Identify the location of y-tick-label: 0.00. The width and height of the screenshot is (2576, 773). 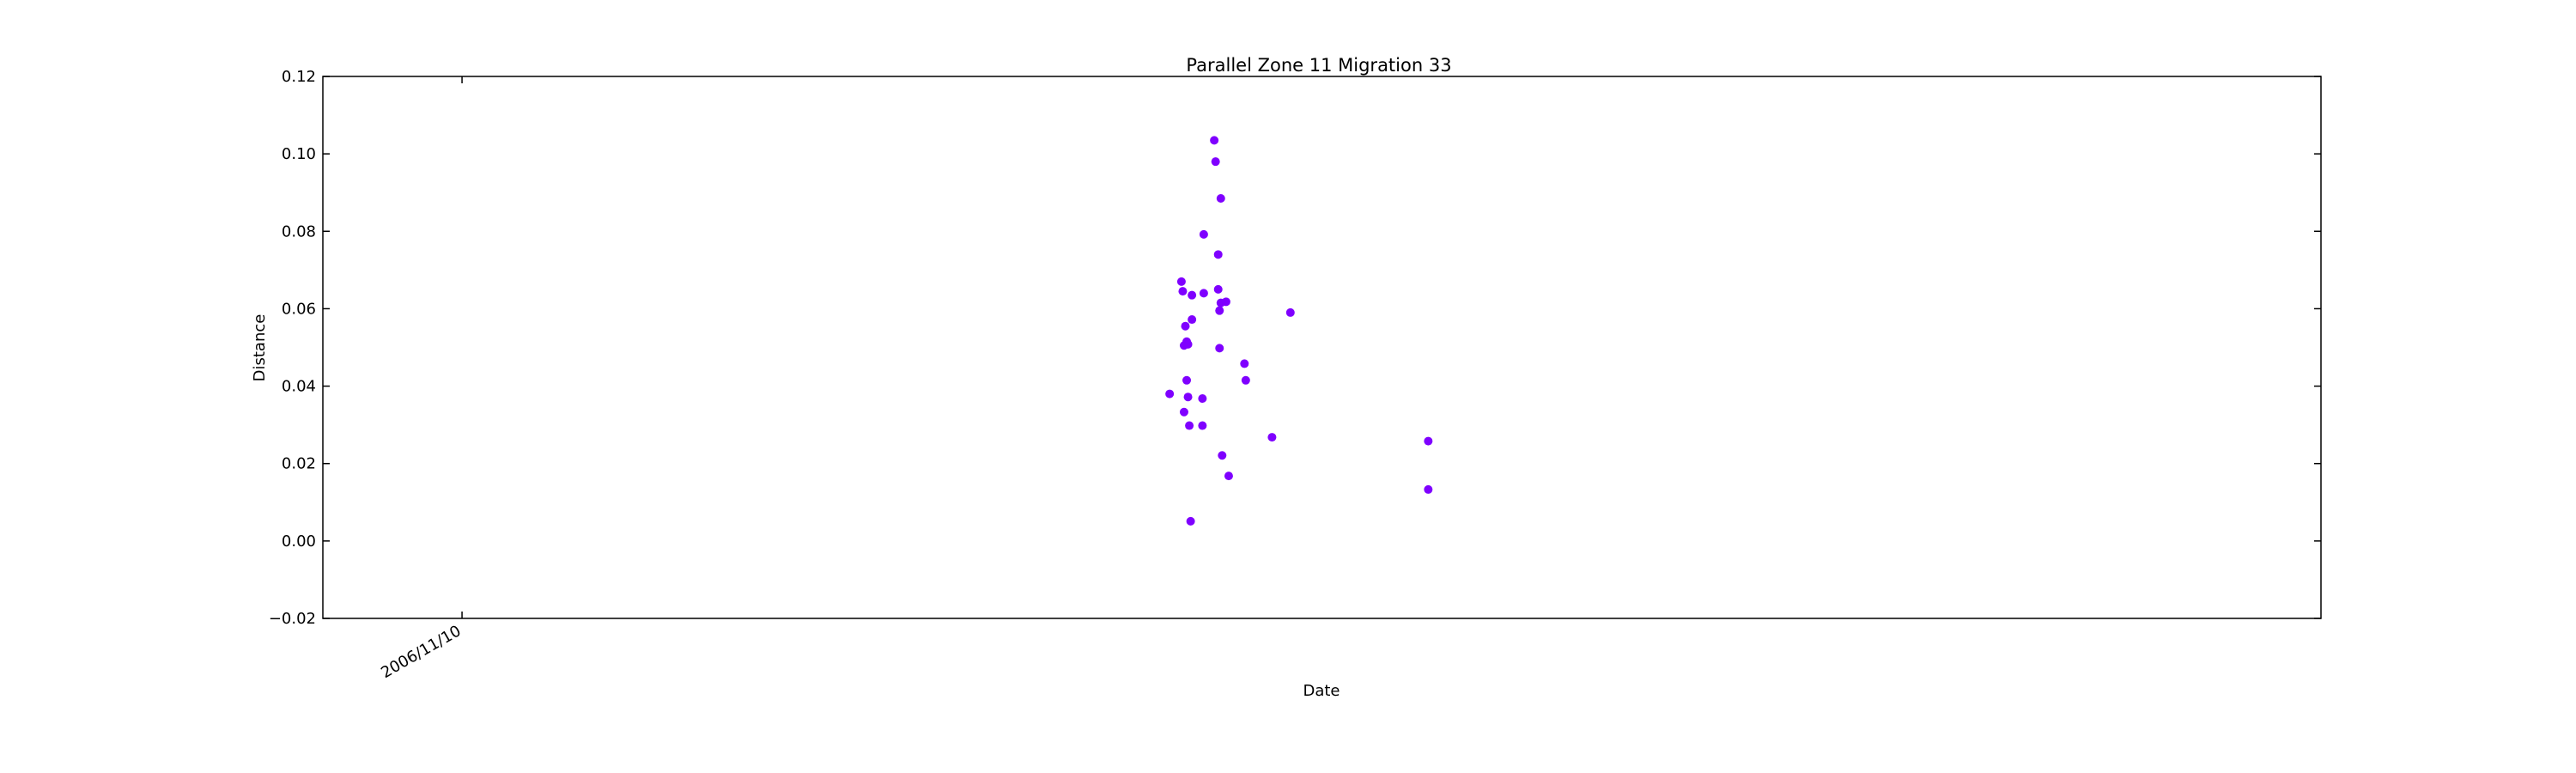
(299, 542).